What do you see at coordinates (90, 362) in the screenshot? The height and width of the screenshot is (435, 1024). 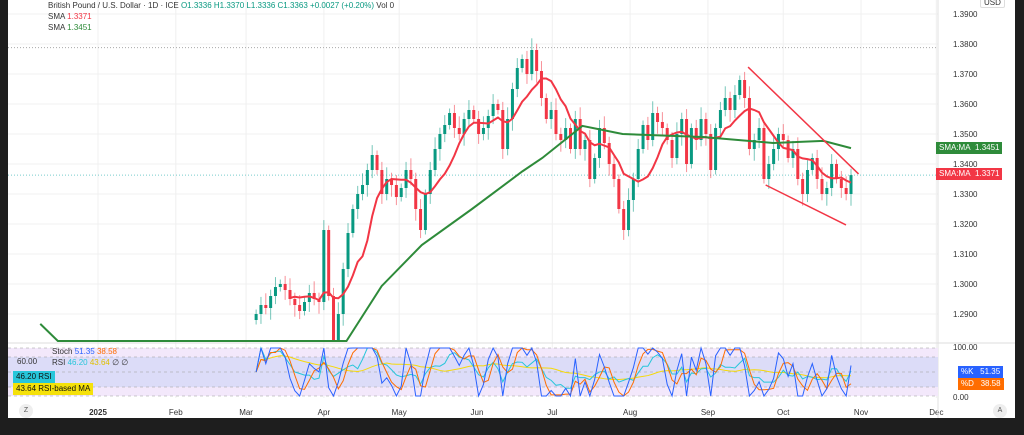 I see `rsi-legend: RSI 46.20 43.64 ∅ ∅` at bounding box center [90, 362].